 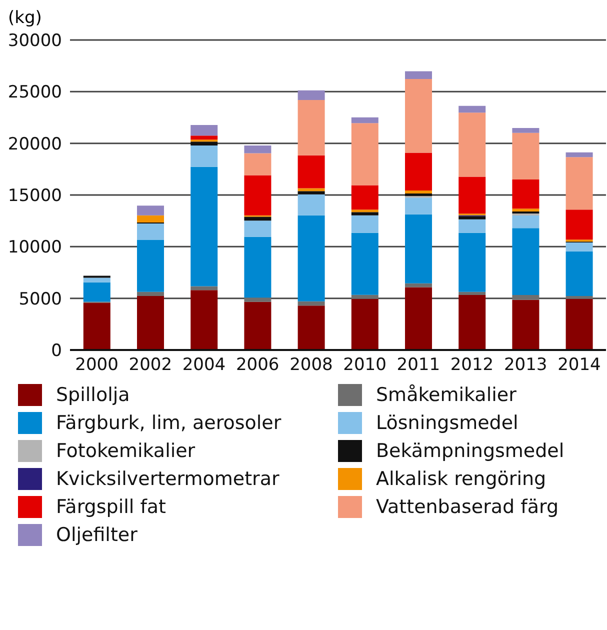 I want to click on legend-label: Bekämpningsmedel, so click(x=470, y=451).